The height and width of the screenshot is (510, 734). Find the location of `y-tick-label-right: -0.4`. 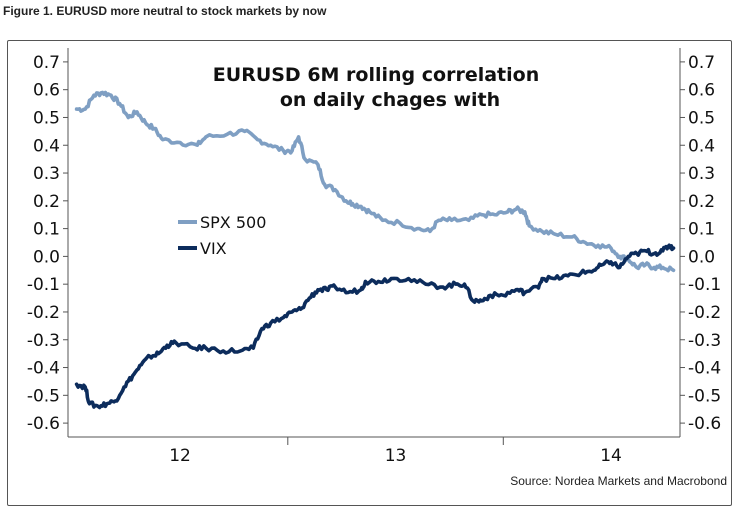

y-tick-label-right: -0.4 is located at coordinates (704, 369).